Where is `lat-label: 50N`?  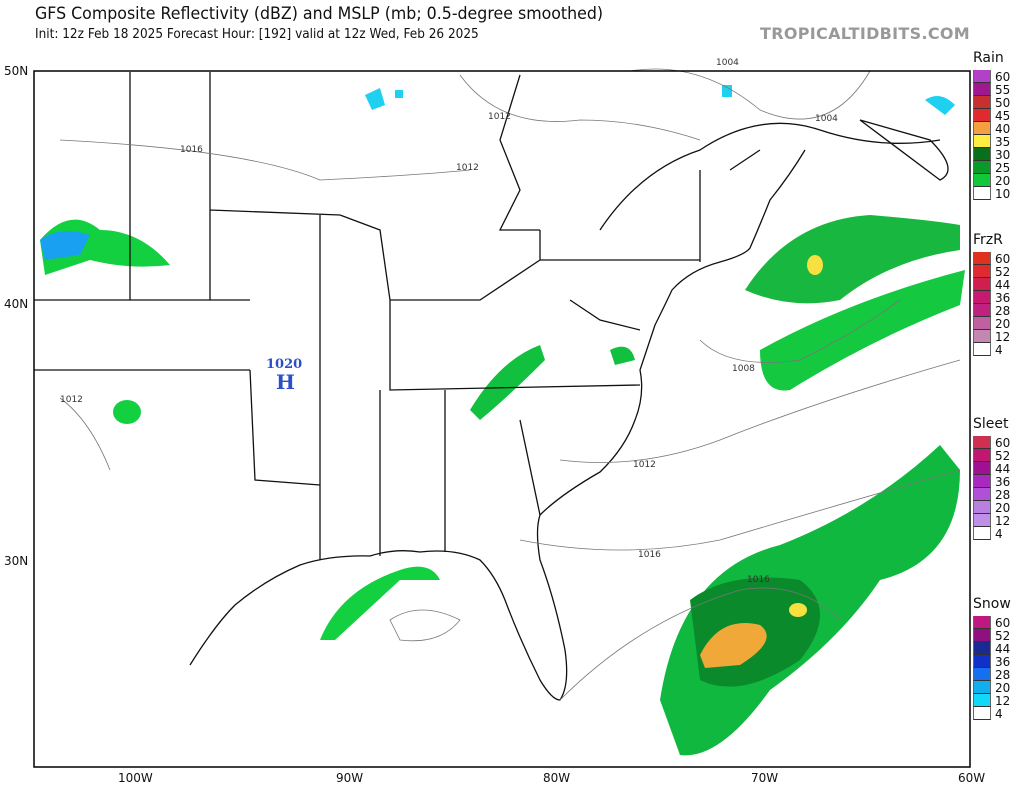 lat-label: 50N is located at coordinates (16, 71).